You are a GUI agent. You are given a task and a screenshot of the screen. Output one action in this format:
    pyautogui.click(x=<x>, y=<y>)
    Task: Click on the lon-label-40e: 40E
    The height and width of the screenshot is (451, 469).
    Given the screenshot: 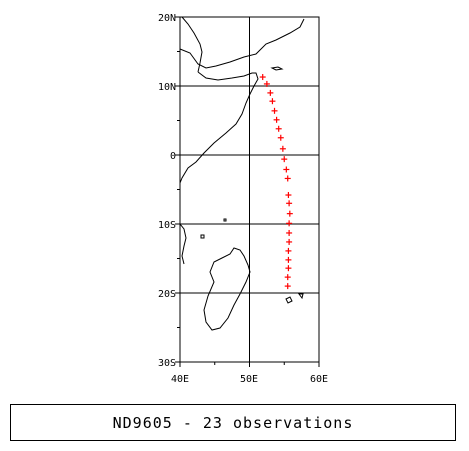 What is the action you would take?
    pyautogui.click(x=180, y=379)
    